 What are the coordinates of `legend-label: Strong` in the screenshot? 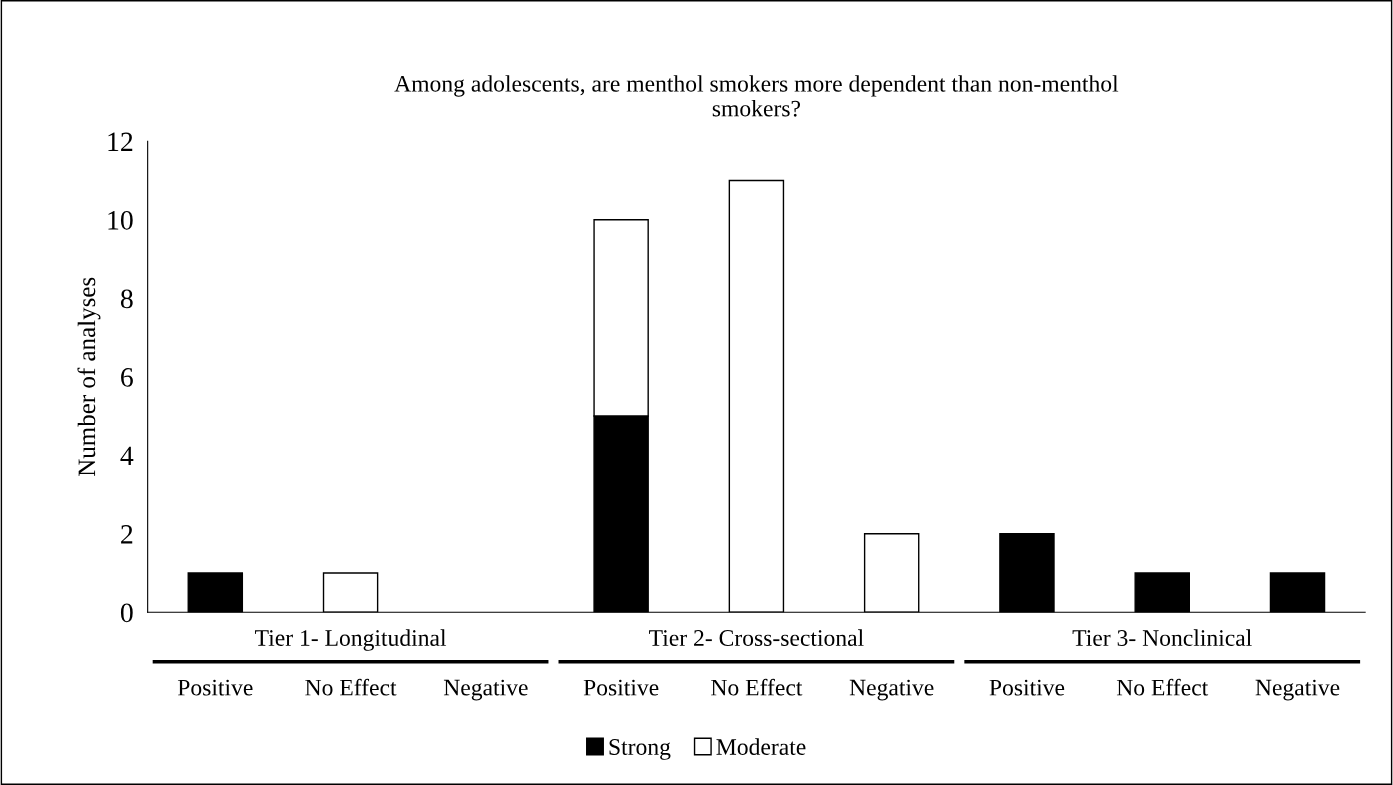 It's located at (640, 749).